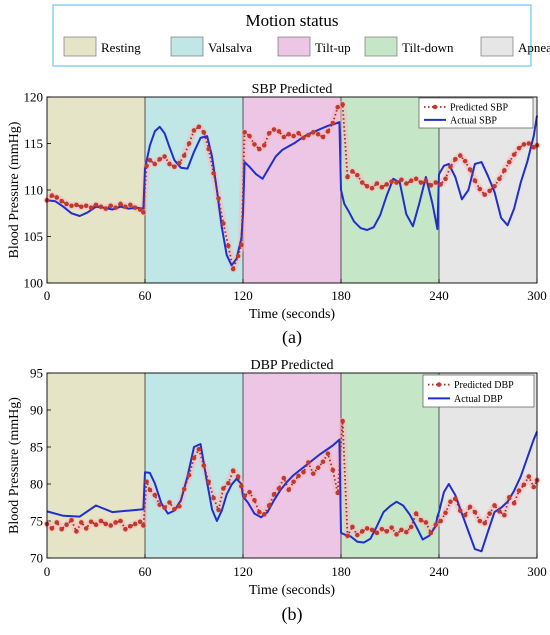 This screenshot has width=550, height=635. What do you see at coordinates (187, 46) in the screenshot?
I see `status-swatch-valsalva` at bounding box center [187, 46].